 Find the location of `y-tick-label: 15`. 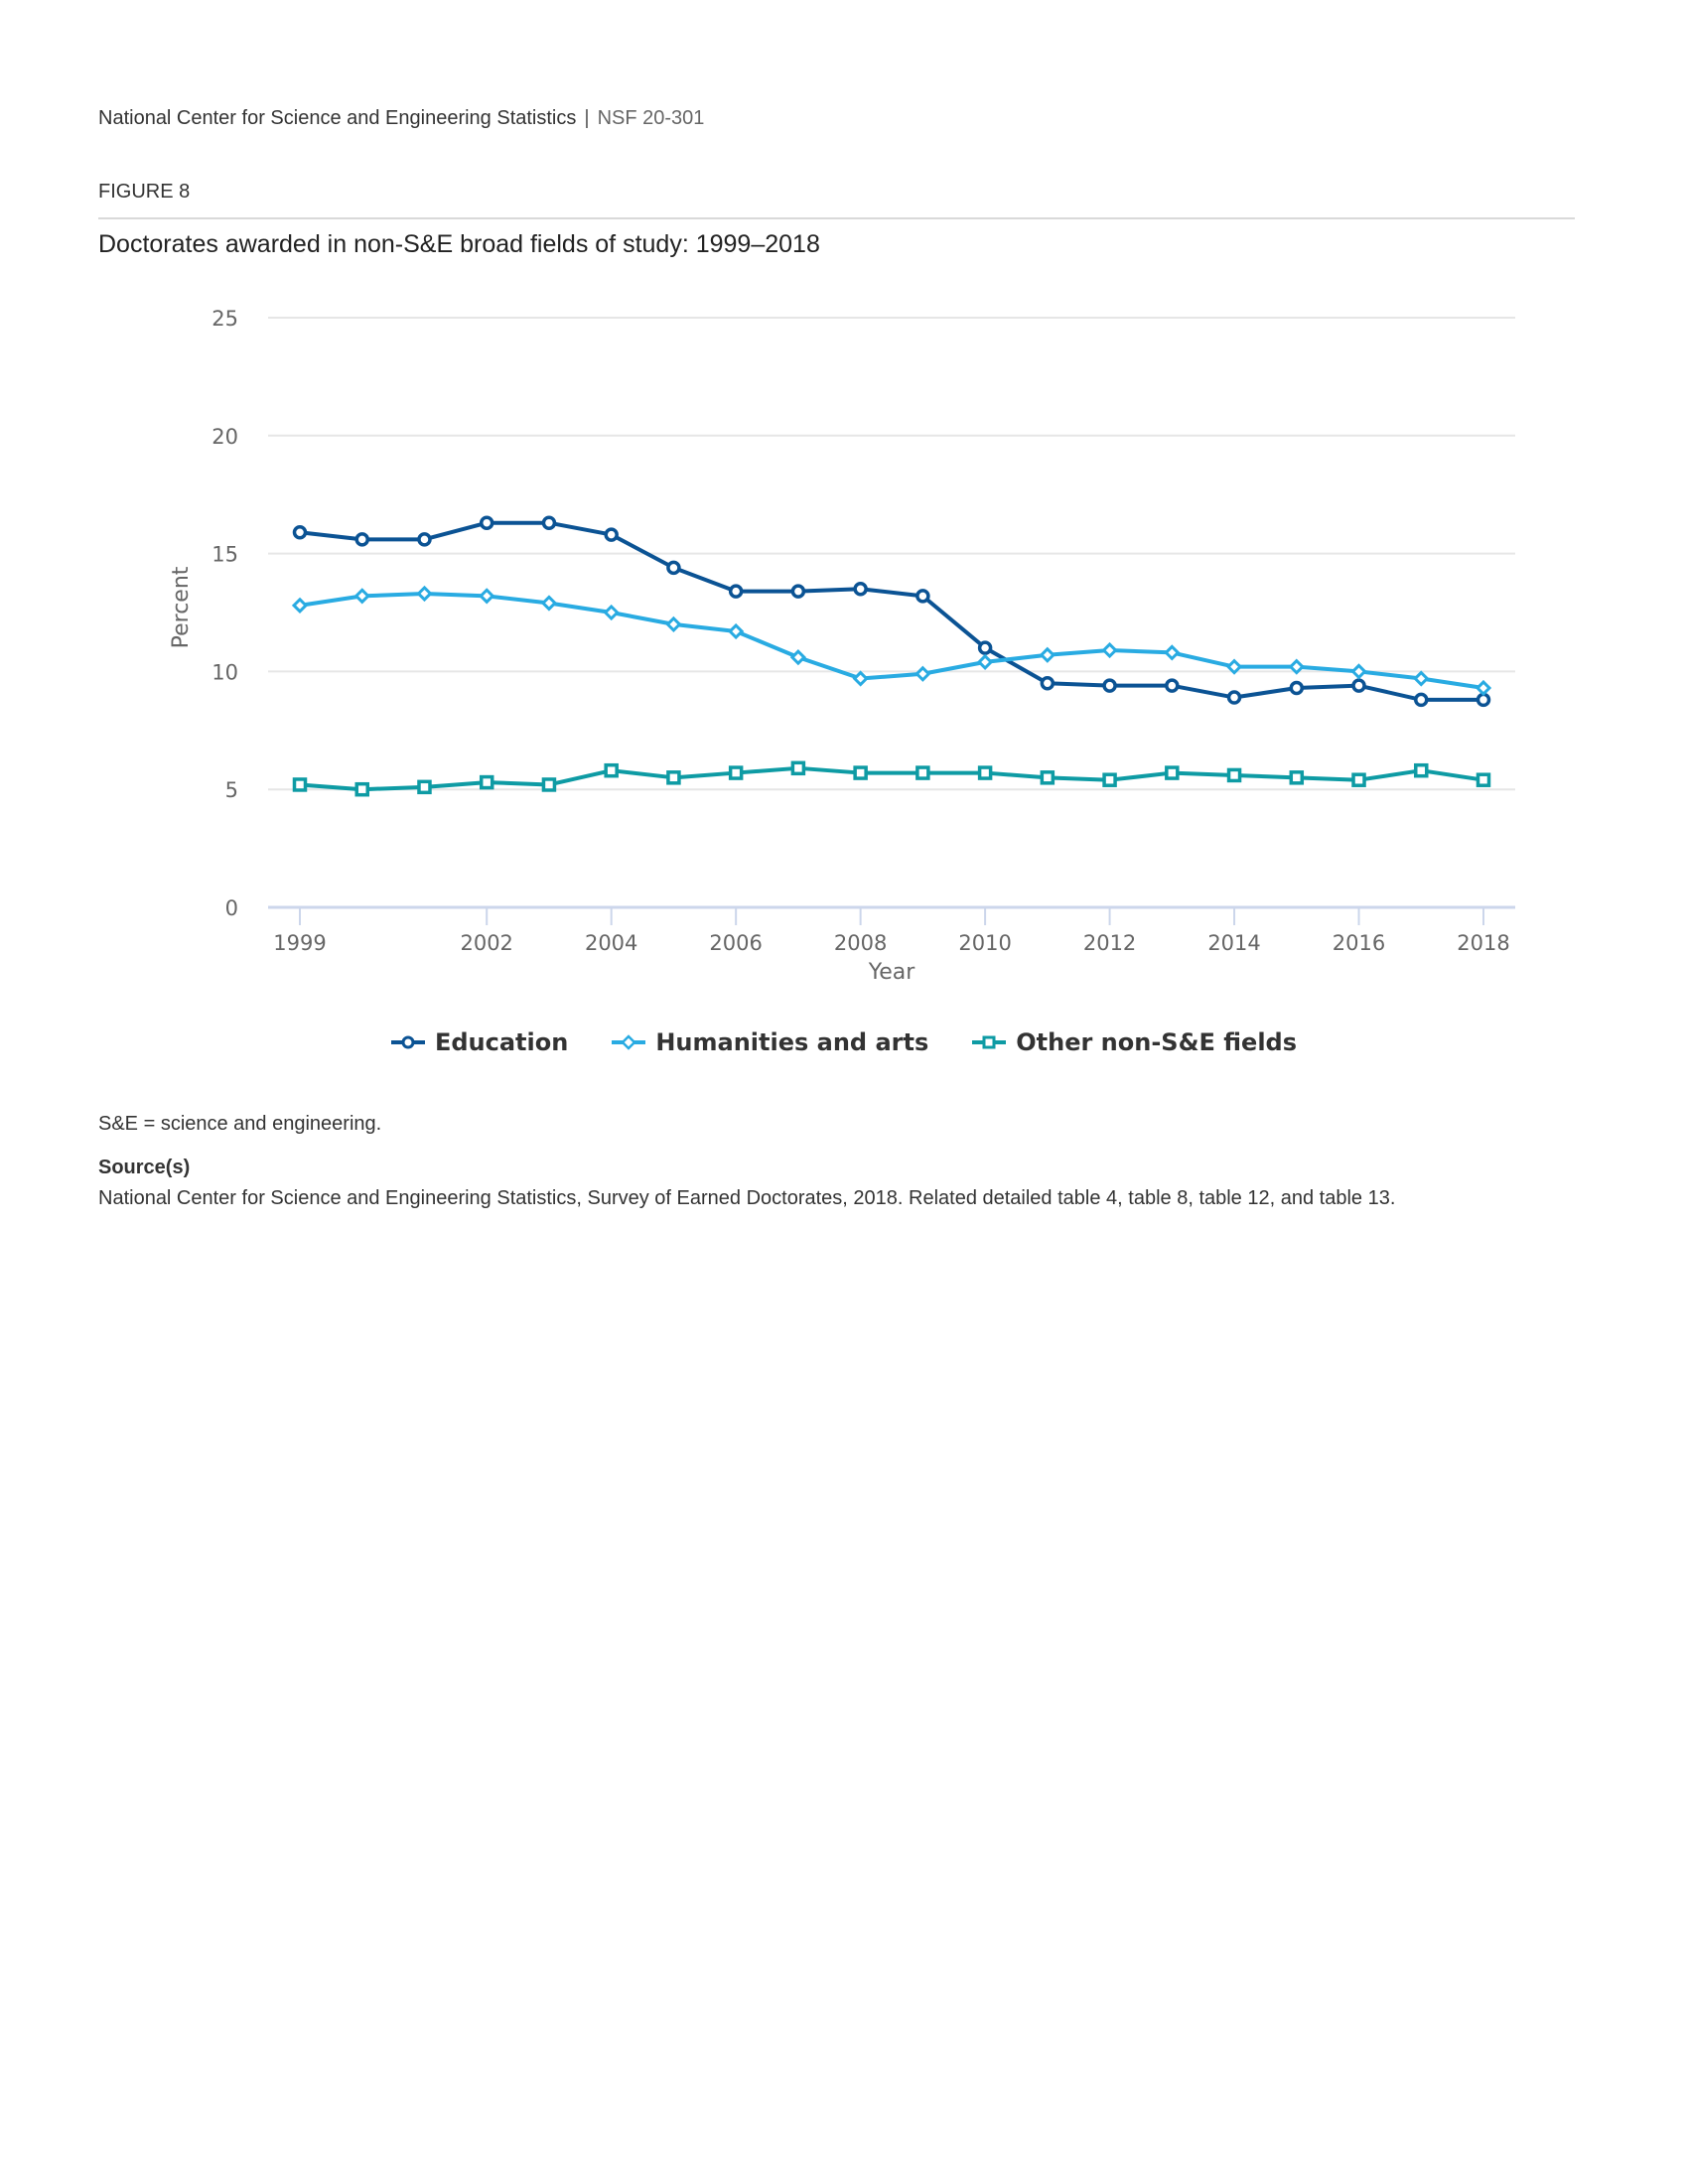

y-tick-label: 15 is located at coordinates (224, 555).